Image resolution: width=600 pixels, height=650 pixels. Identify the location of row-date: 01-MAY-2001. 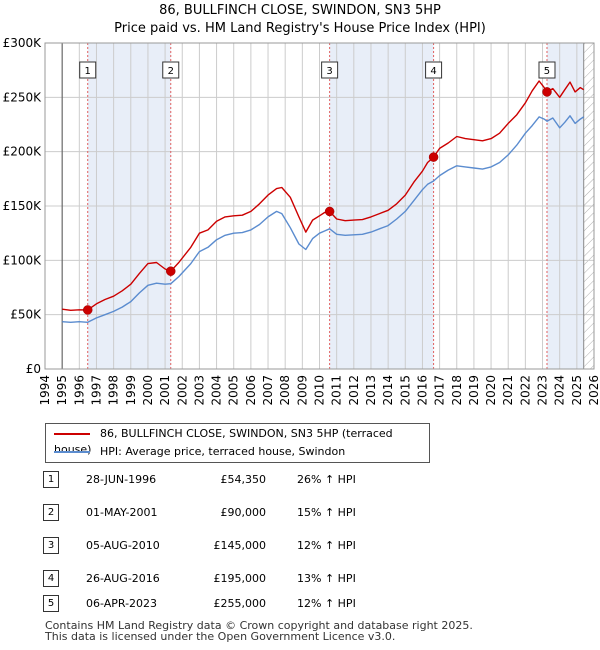
(122, 512).